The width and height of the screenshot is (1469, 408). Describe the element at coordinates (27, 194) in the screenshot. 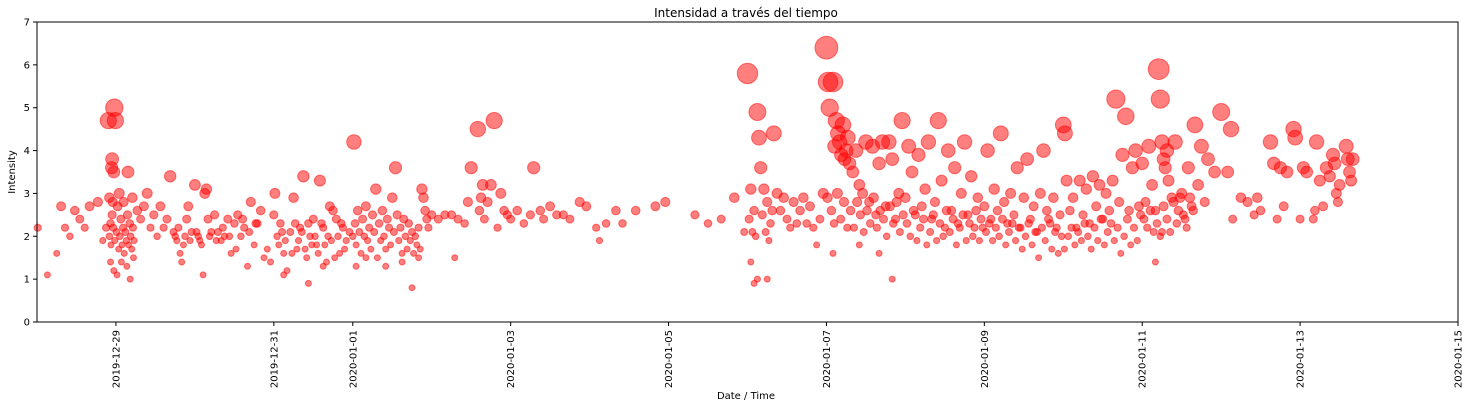

I see `y-tick-label: 3` at that location.